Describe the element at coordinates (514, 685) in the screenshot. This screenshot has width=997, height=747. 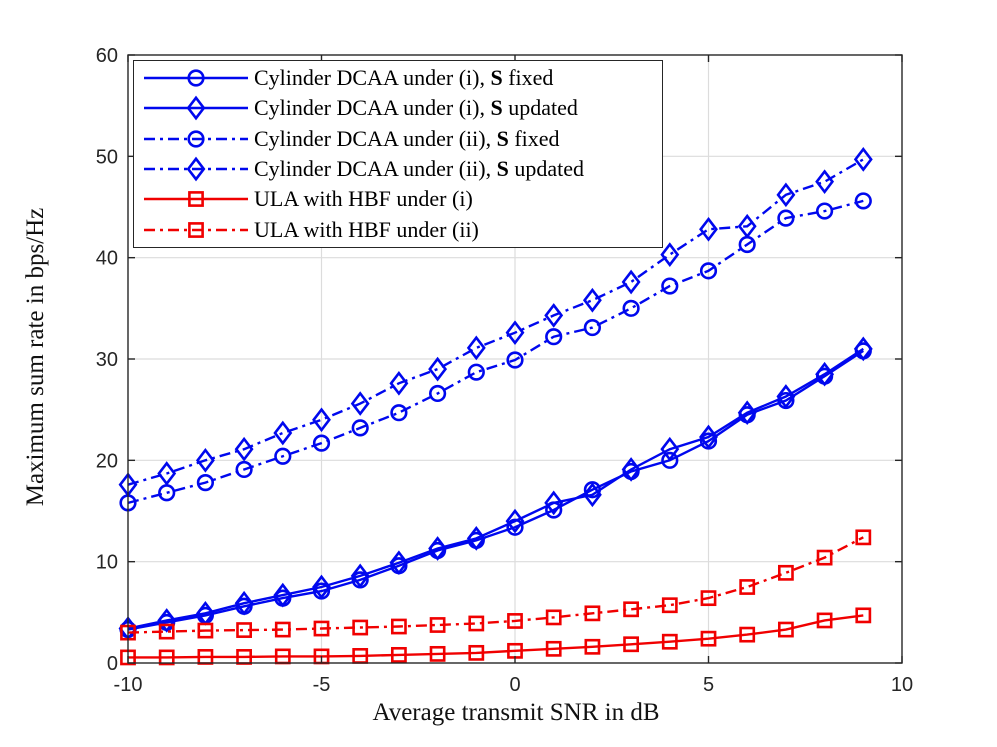
I see `x-tick-label: 0` at that location.